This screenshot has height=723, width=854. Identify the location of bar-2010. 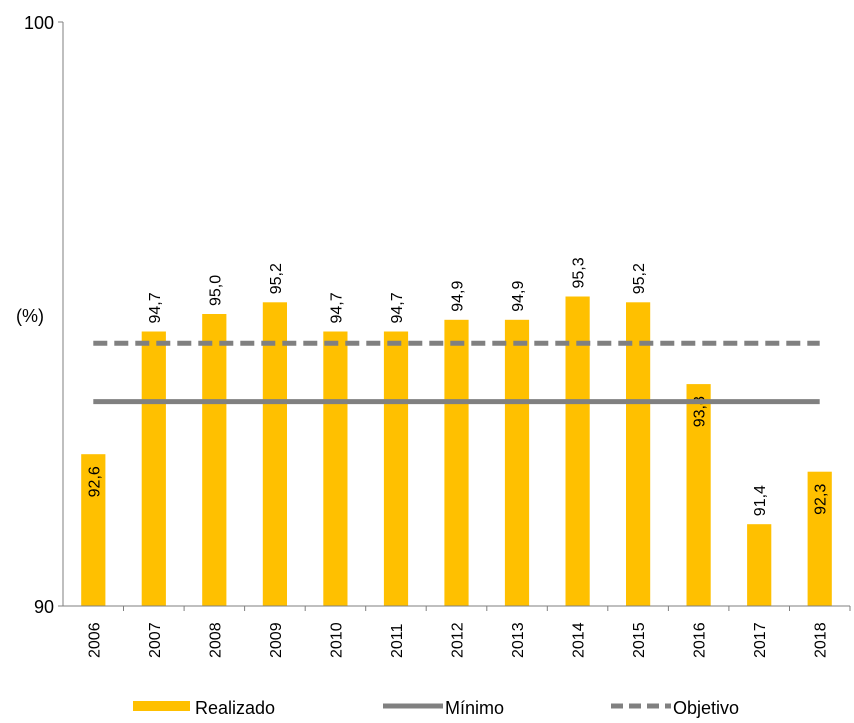
(335, 468).